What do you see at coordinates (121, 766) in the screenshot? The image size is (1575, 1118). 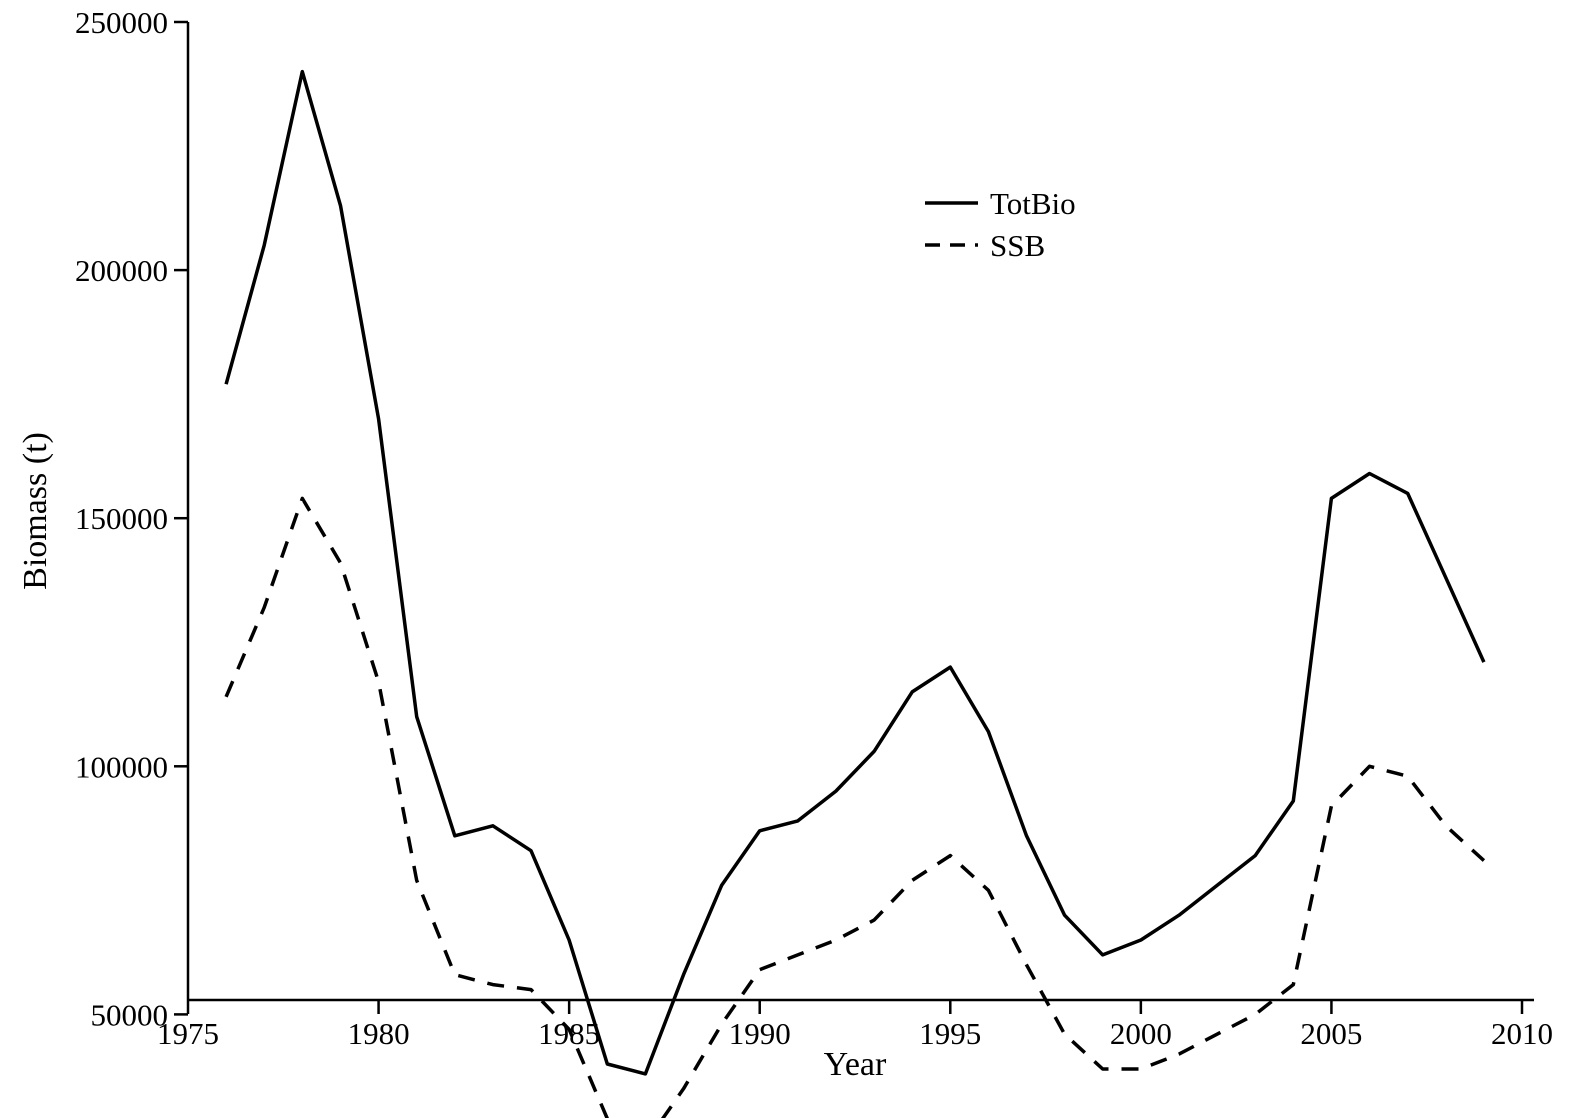 I see `y-tick-label: 100000` at bounding box center [121, 766].